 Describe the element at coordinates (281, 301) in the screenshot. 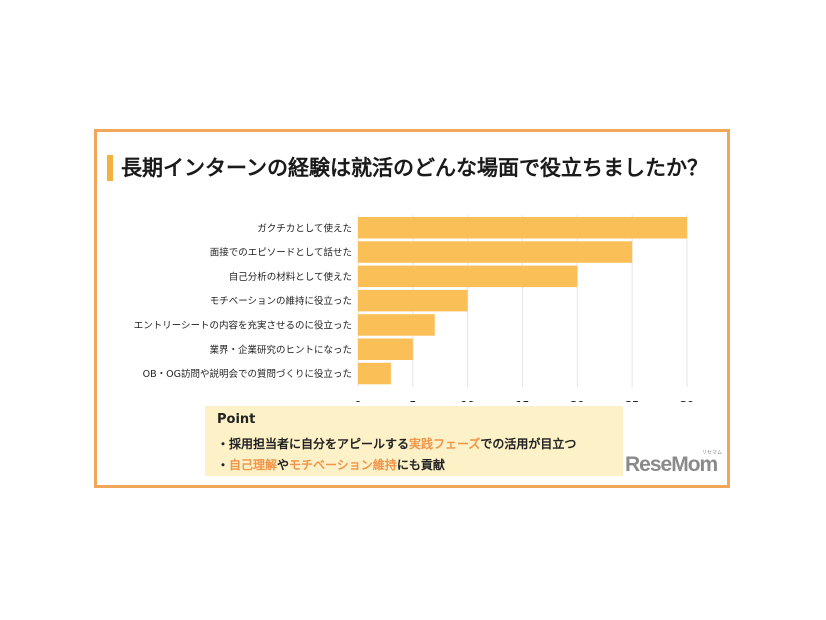

I see `category-label-3: モチベーションの維持に役立った` at that location.